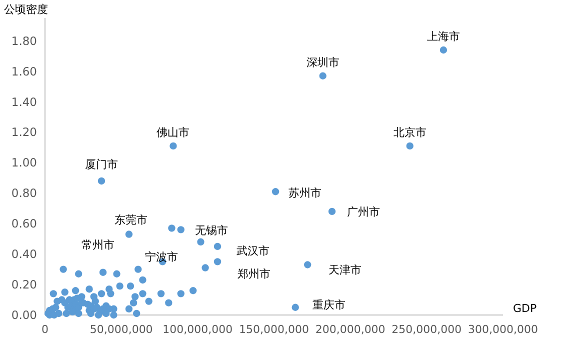 The height and width of the screenshot is (345, 562). I want to click on annotation: 北京市, so click(409, 132).